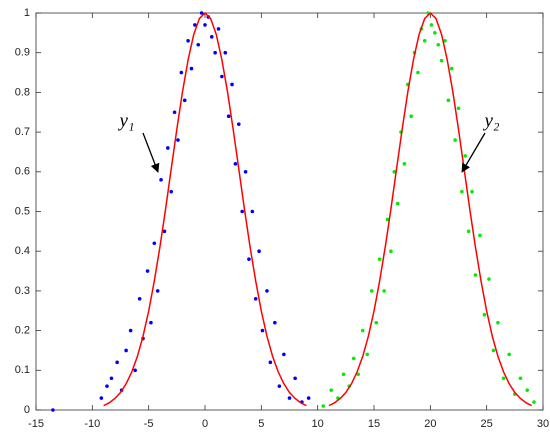 The image size is (550, 438). Describe the element at coordinates (22, 92) in the screenshot. I see `y-tick-label: 0.8` at that location.